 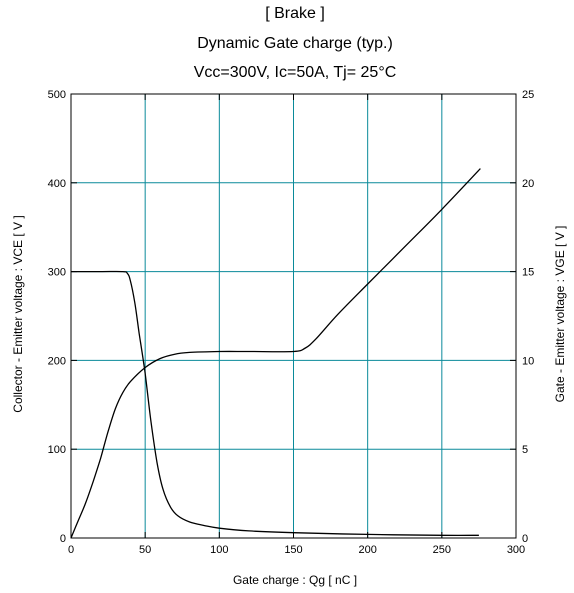 I want to click on y-right-tick-label-1: 5, so click(x=525, y=450).